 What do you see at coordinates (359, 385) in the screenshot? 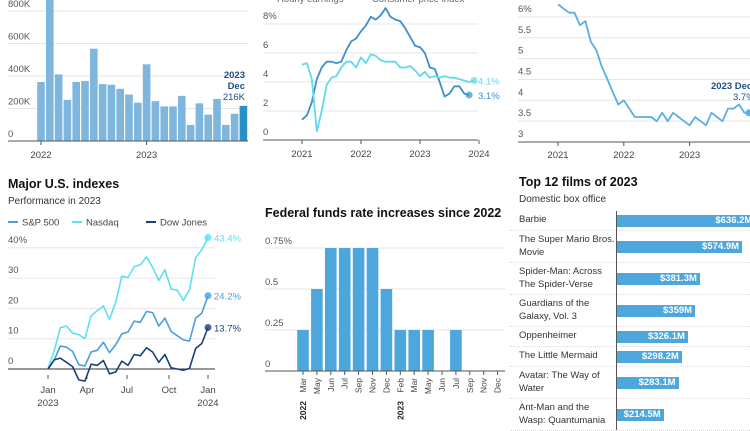
I see `x-tick-label: Sep` at bounding box center [359, 385].